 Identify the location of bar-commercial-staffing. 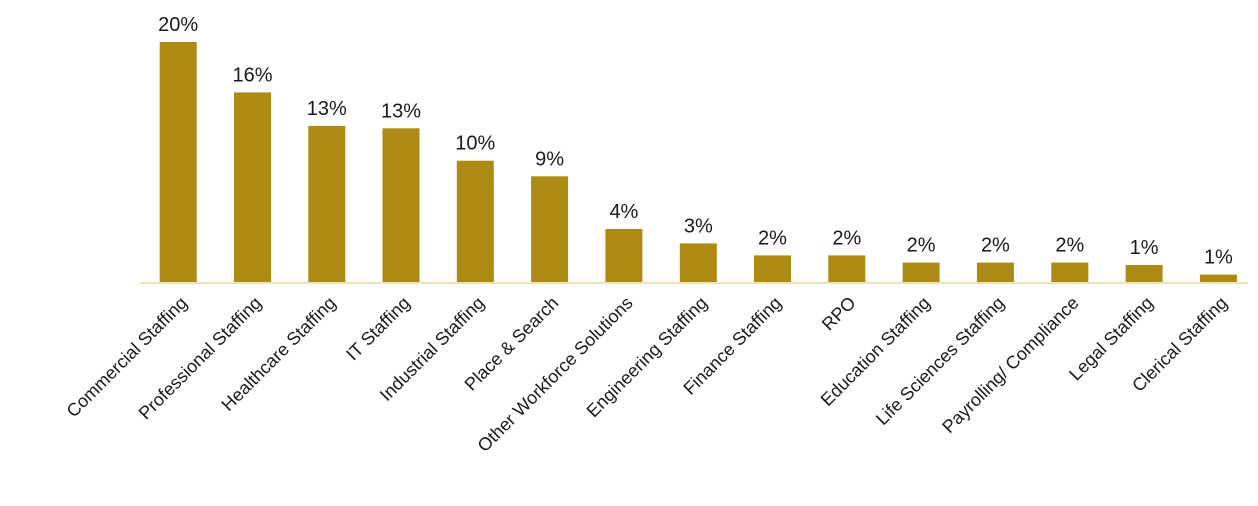
(178, 162).